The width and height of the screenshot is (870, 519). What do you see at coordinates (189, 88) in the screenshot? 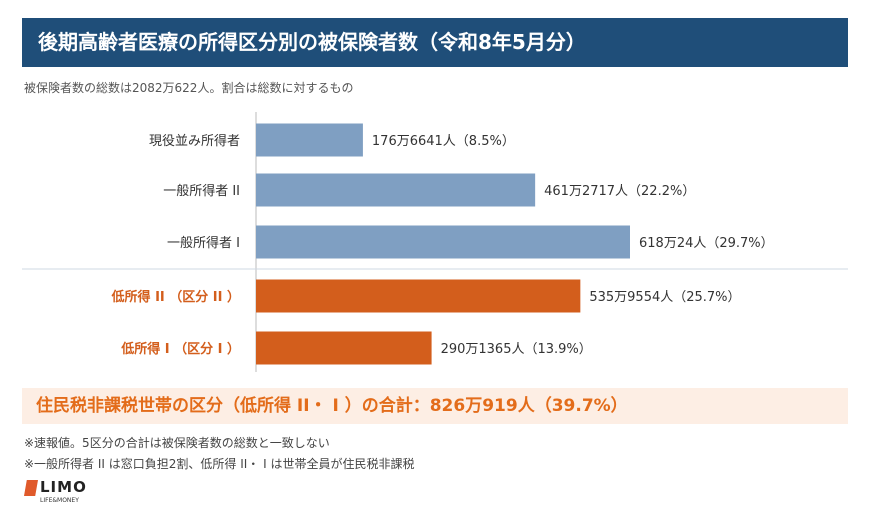
I see `chart-subtitle: 被保険者数の総数は2082万622人。割合は総数に対するもの` at bounding box center [189, 88].